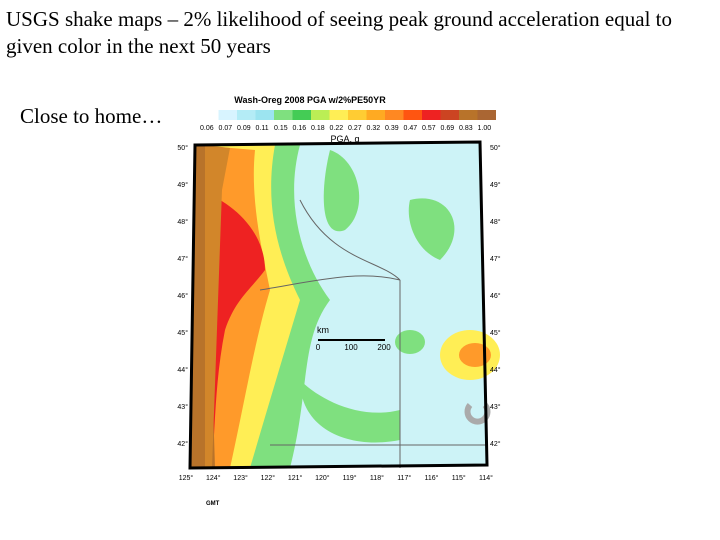 The image size is (720, 540). What do you see at coordinates (485, 128) in the screenshot?
I see `scale-label: 1.00` at bounding box center [485, 128].